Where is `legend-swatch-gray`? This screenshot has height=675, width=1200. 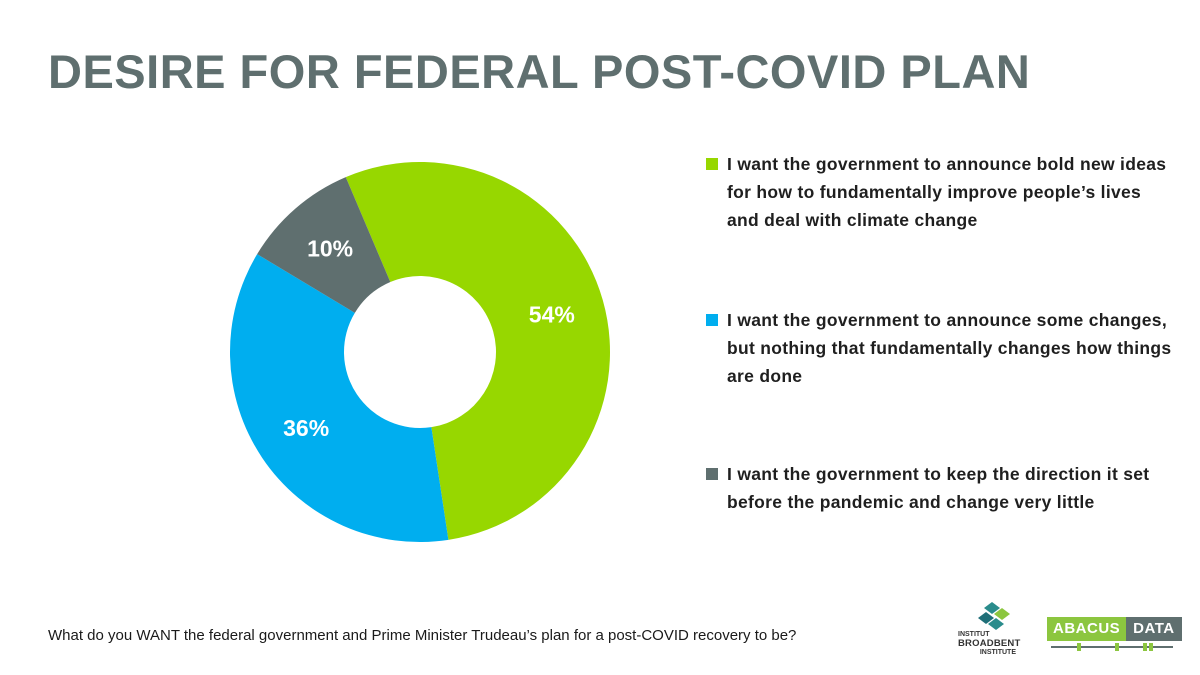 legend-swatch-gray is located at coordinates (712, 474).